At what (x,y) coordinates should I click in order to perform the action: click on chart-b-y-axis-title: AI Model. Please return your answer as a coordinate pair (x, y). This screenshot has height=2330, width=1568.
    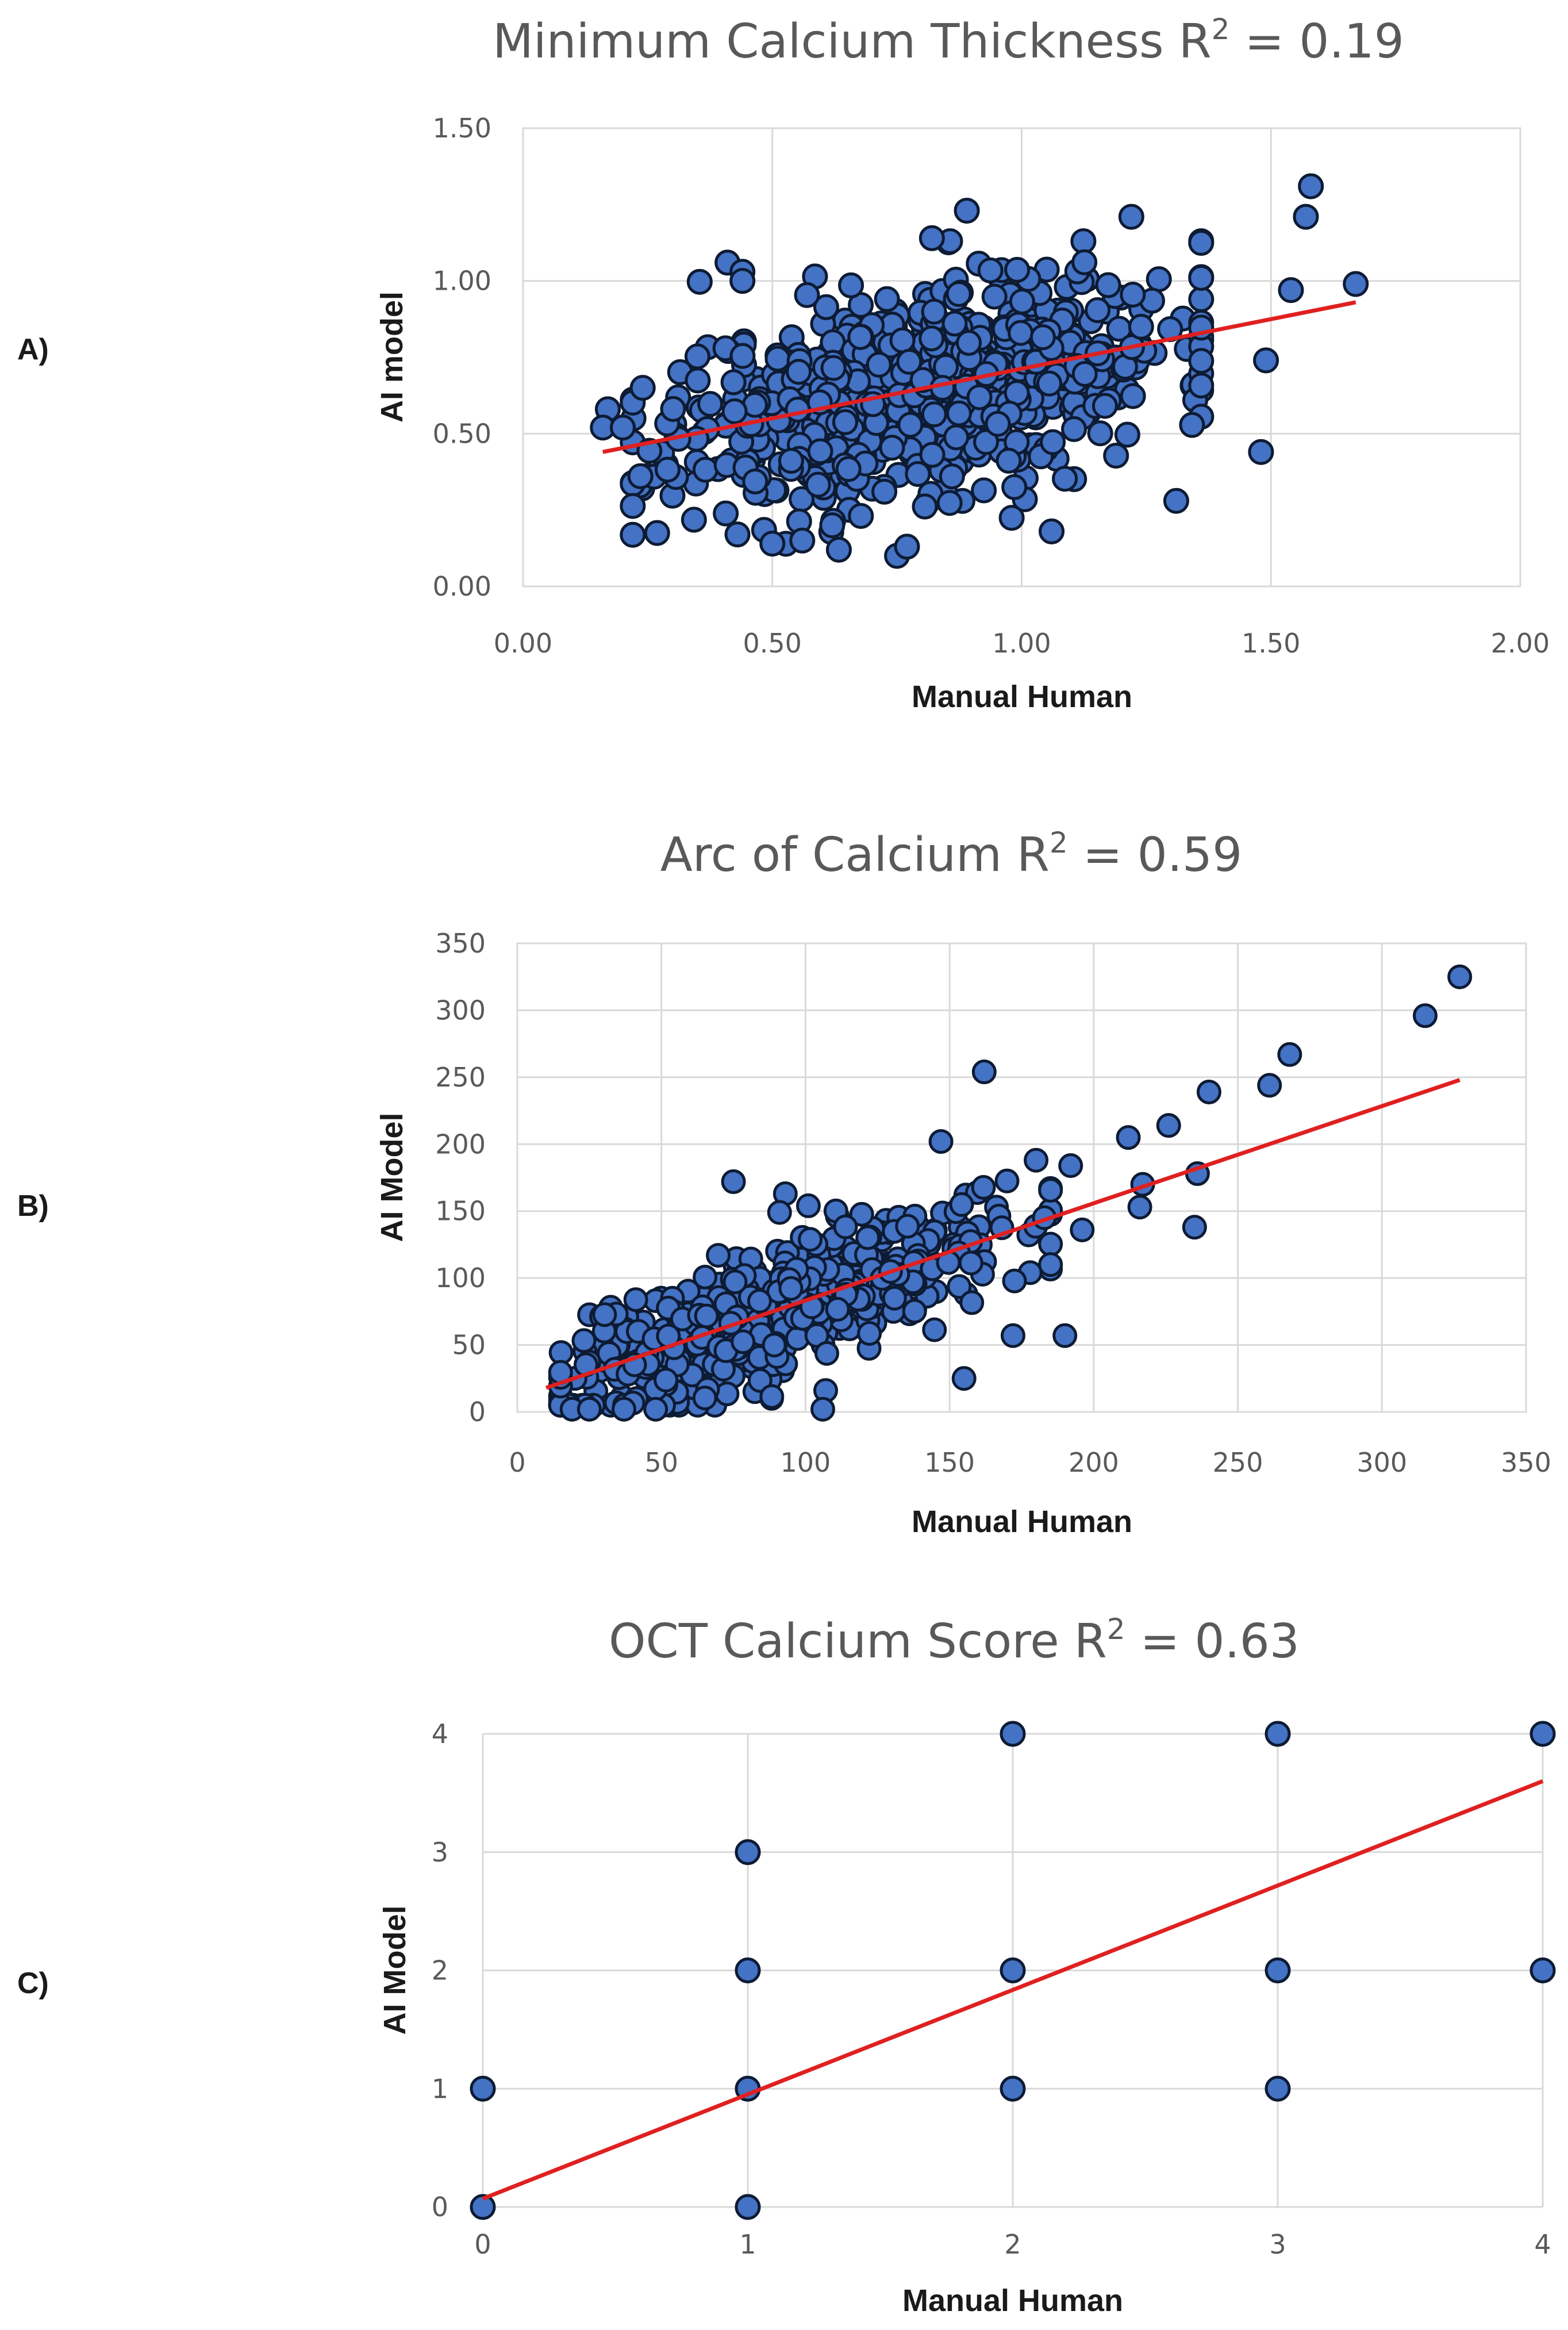
    Looking at the image, I should click on (392, 1177).